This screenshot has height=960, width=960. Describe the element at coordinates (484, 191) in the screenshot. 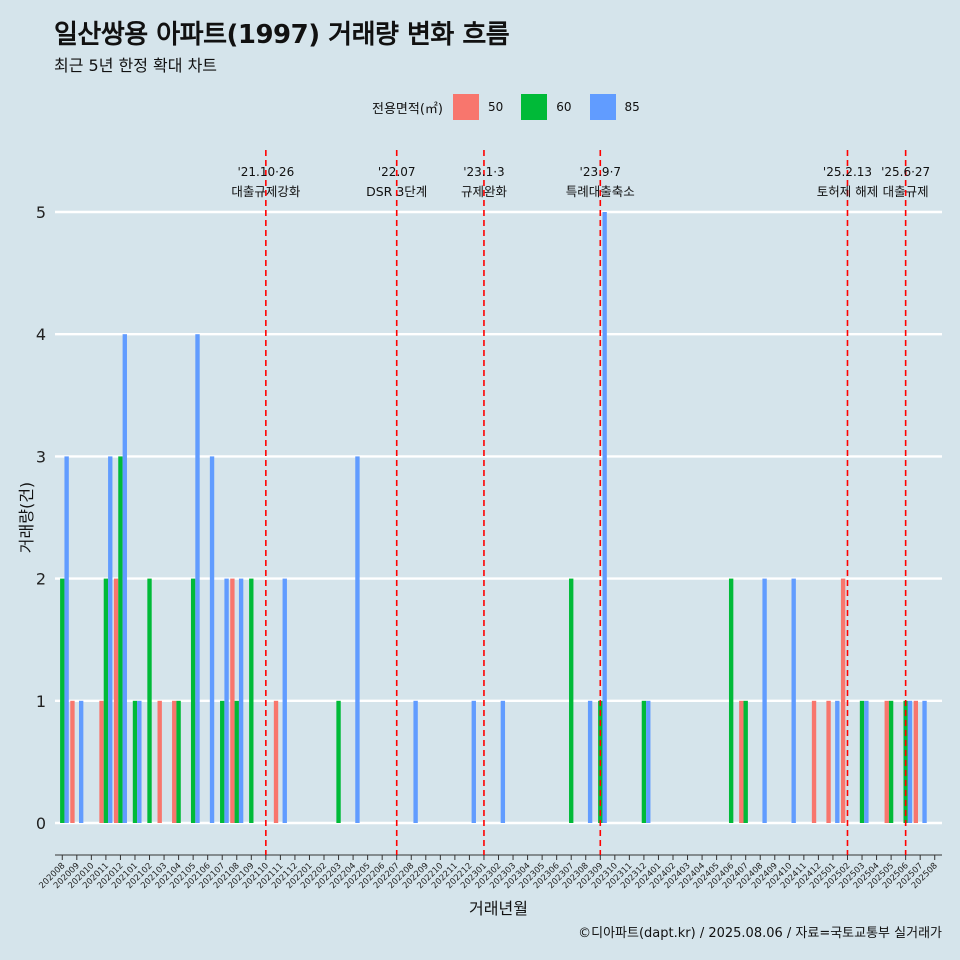

I see `event-label-2: 규제완화` at that location.